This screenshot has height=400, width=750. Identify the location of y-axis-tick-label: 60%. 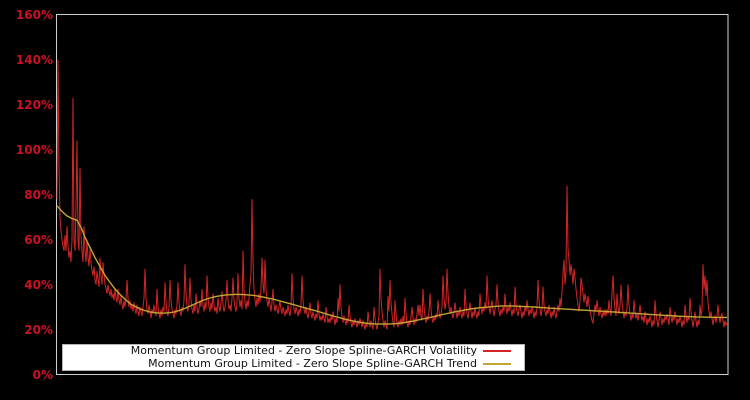
(38, 239).